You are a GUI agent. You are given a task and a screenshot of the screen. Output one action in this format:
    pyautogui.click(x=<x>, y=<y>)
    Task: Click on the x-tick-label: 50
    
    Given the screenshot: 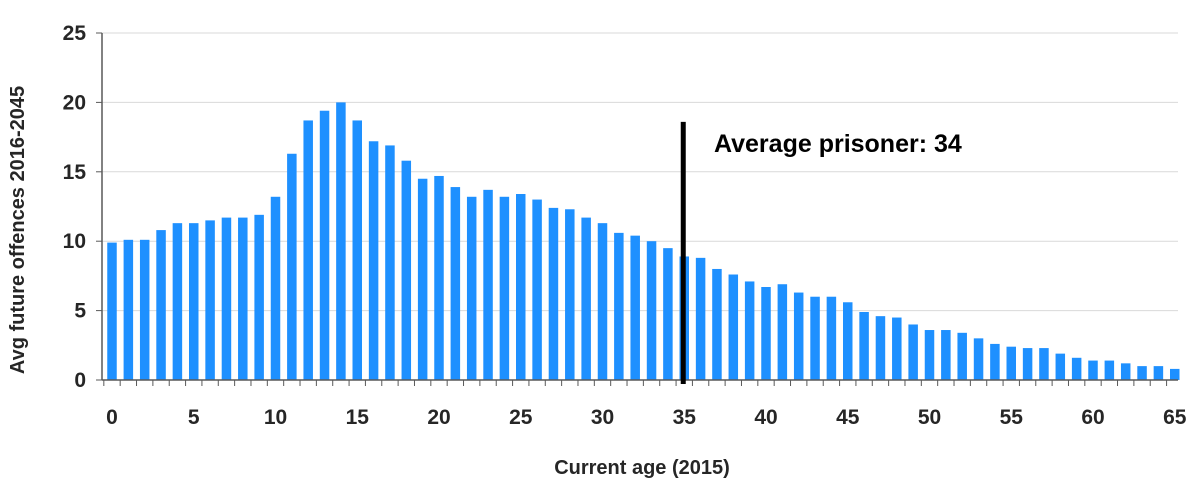 What is the action you would take?
    pyautogui.click(x=929, y=417)
    